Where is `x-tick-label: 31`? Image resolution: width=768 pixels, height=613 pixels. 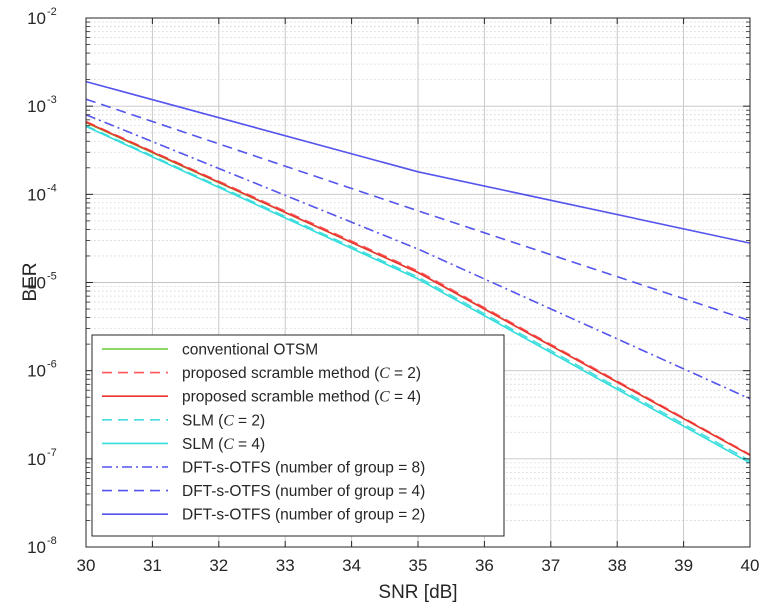 x-tick-label: 31 is located at coordinates (152, 565).